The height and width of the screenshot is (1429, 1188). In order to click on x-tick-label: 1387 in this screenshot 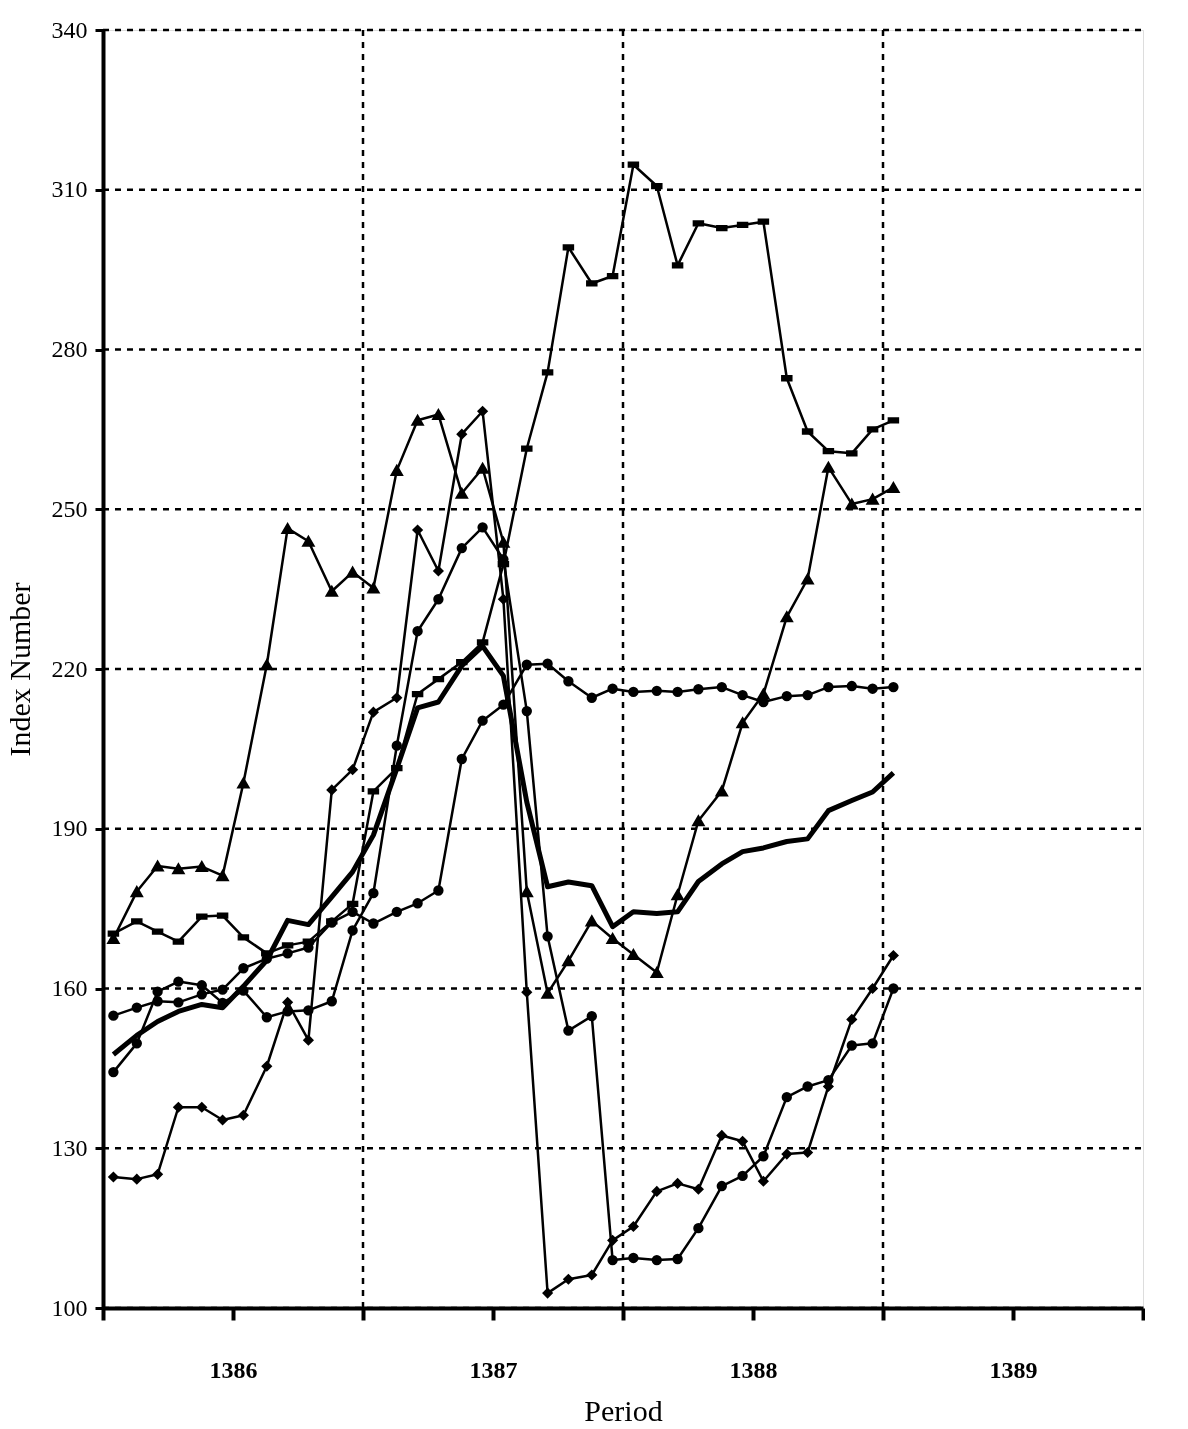, I will do `click(493, 1369)`.